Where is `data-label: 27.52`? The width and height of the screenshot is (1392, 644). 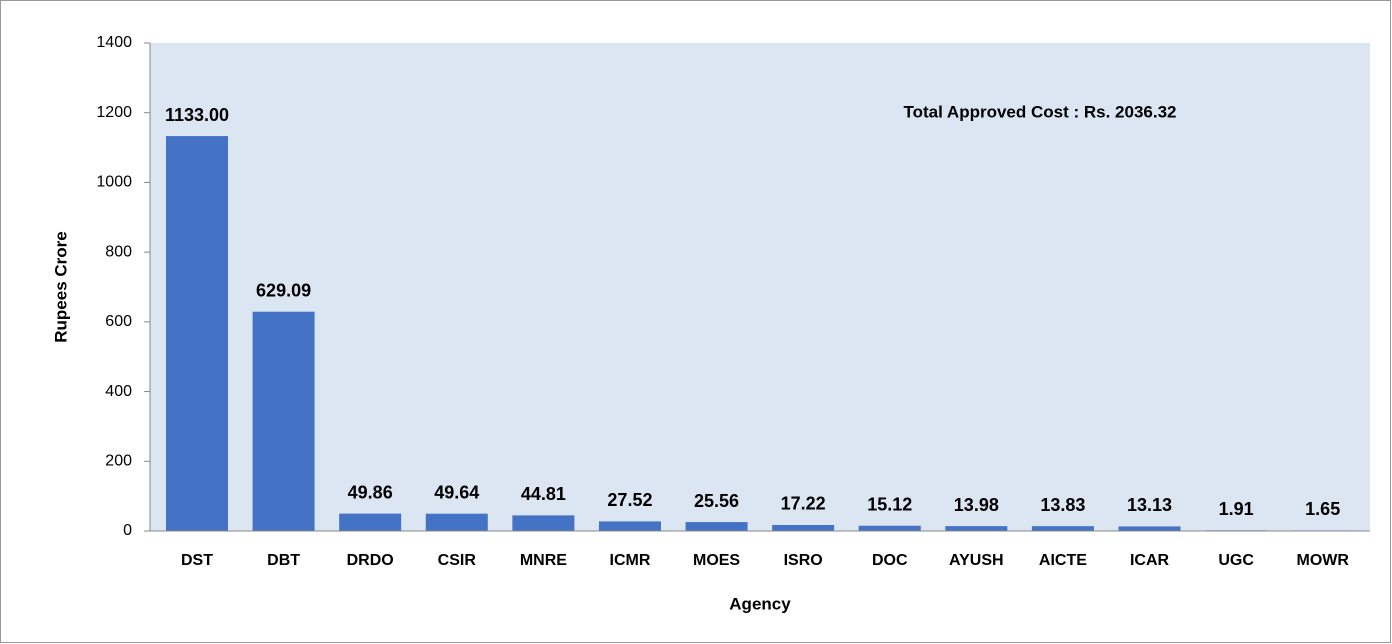 data-label: 27.52 is located at coordinates (629, 500).